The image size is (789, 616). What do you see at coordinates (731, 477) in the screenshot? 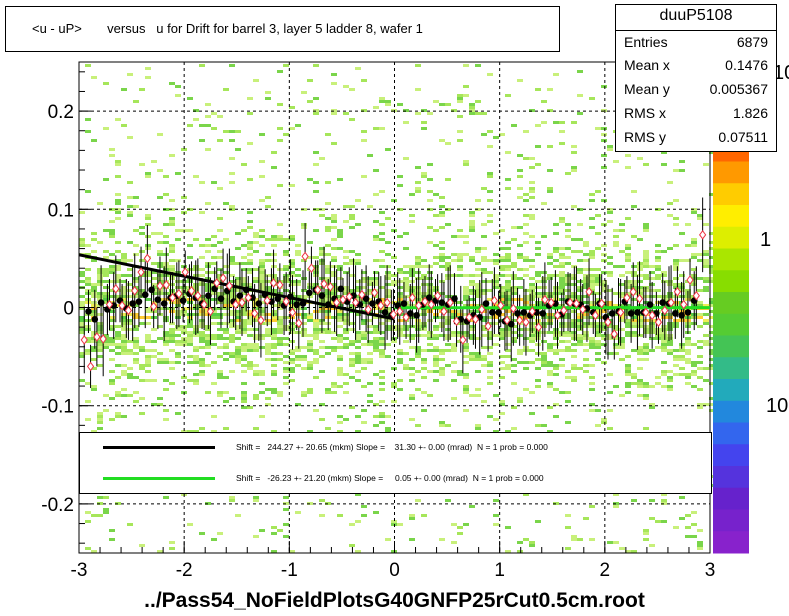
I see `color-scale-cell` at bounding box center [731, 477].